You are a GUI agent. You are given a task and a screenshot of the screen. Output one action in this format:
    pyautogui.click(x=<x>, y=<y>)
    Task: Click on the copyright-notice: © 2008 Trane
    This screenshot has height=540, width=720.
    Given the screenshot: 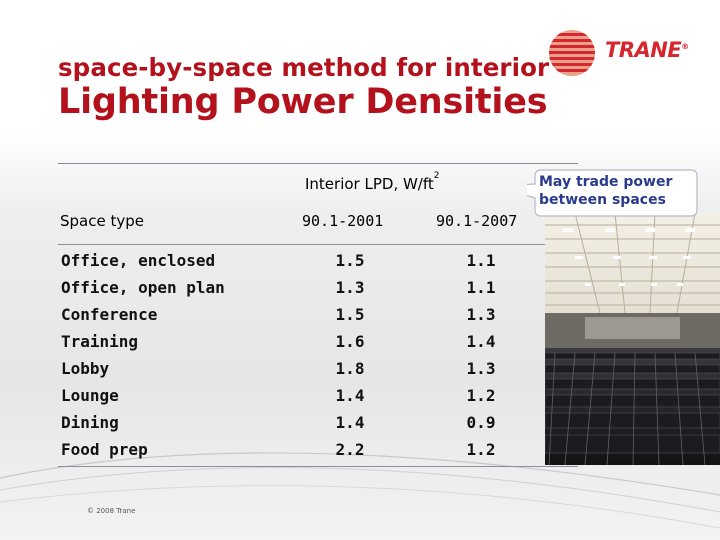 What is the action you would take?
    pyautogui.click(x=111, y=511)
    